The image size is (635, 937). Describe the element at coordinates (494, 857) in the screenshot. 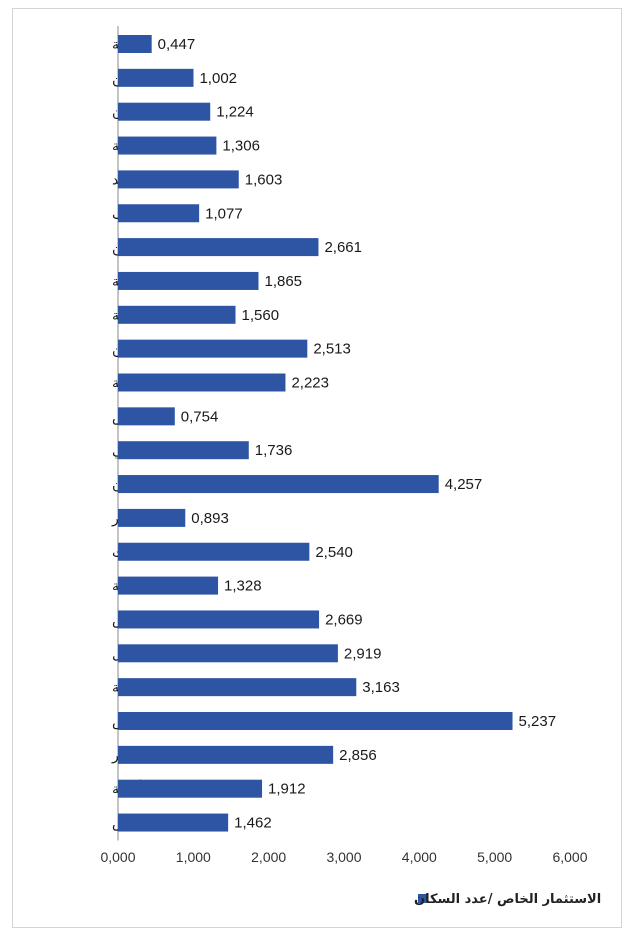

I see `x-tick-label: 5,000` at that location.